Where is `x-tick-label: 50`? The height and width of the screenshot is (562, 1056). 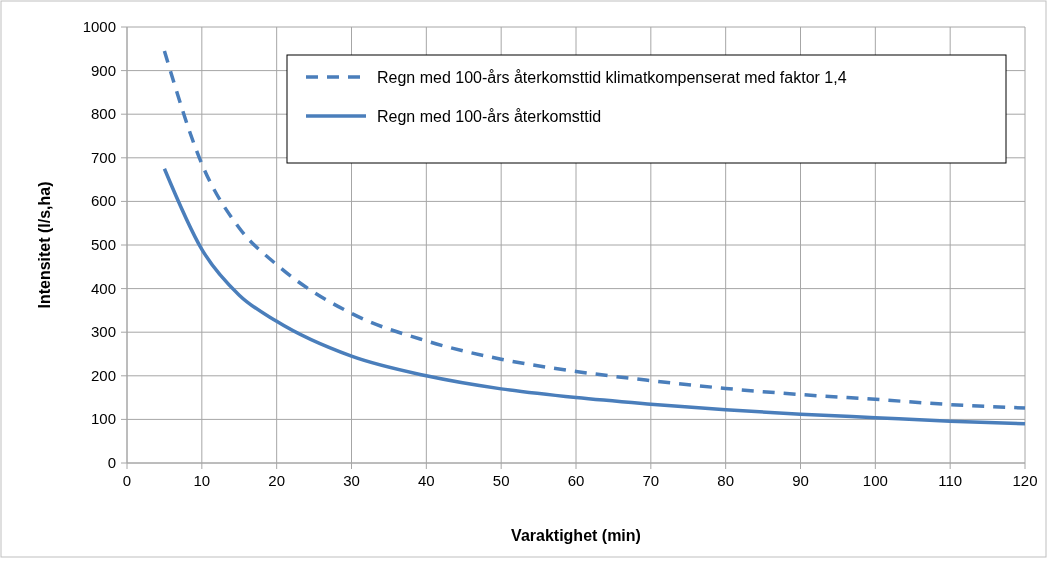 x-tick-label: 50 is located at coordinates (501, 480).